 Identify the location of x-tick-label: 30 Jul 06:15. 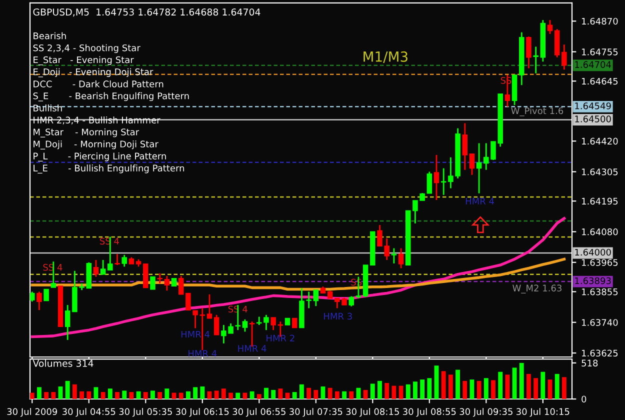
(202, 412).